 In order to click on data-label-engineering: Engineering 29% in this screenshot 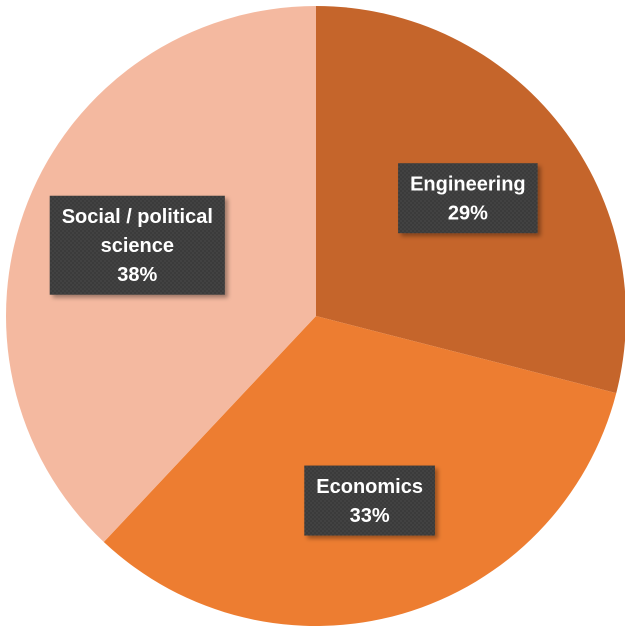, I will do `click(468, 198)`.